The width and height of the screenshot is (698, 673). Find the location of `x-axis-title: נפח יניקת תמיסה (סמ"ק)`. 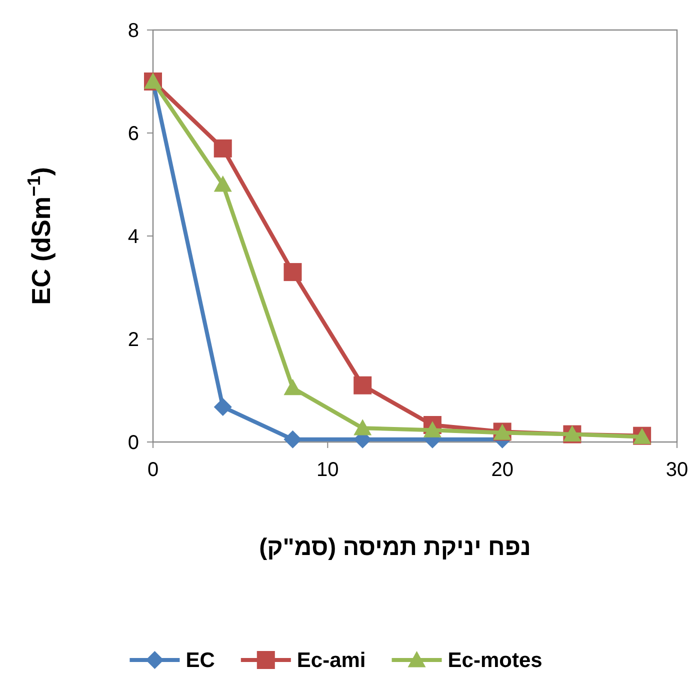

x-axis-title: נפח יניקת תמיסה (סמ"ק) is located at coordinates (395, 547).